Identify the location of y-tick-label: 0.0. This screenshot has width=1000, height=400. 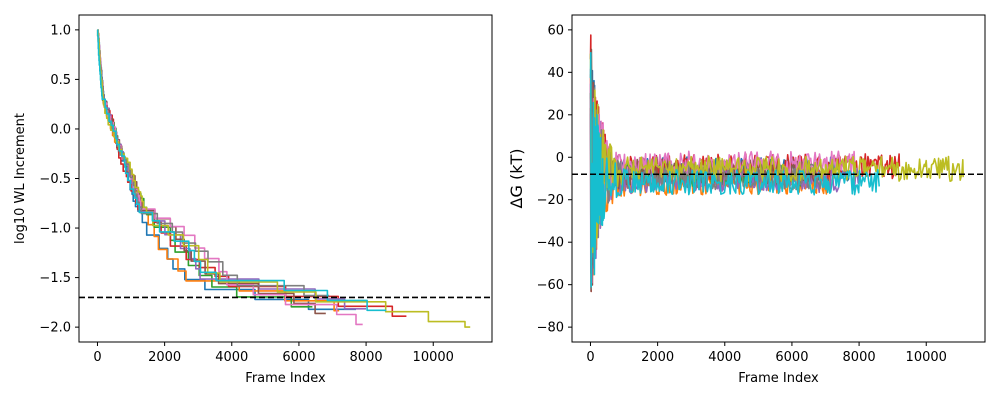
(60, 129).